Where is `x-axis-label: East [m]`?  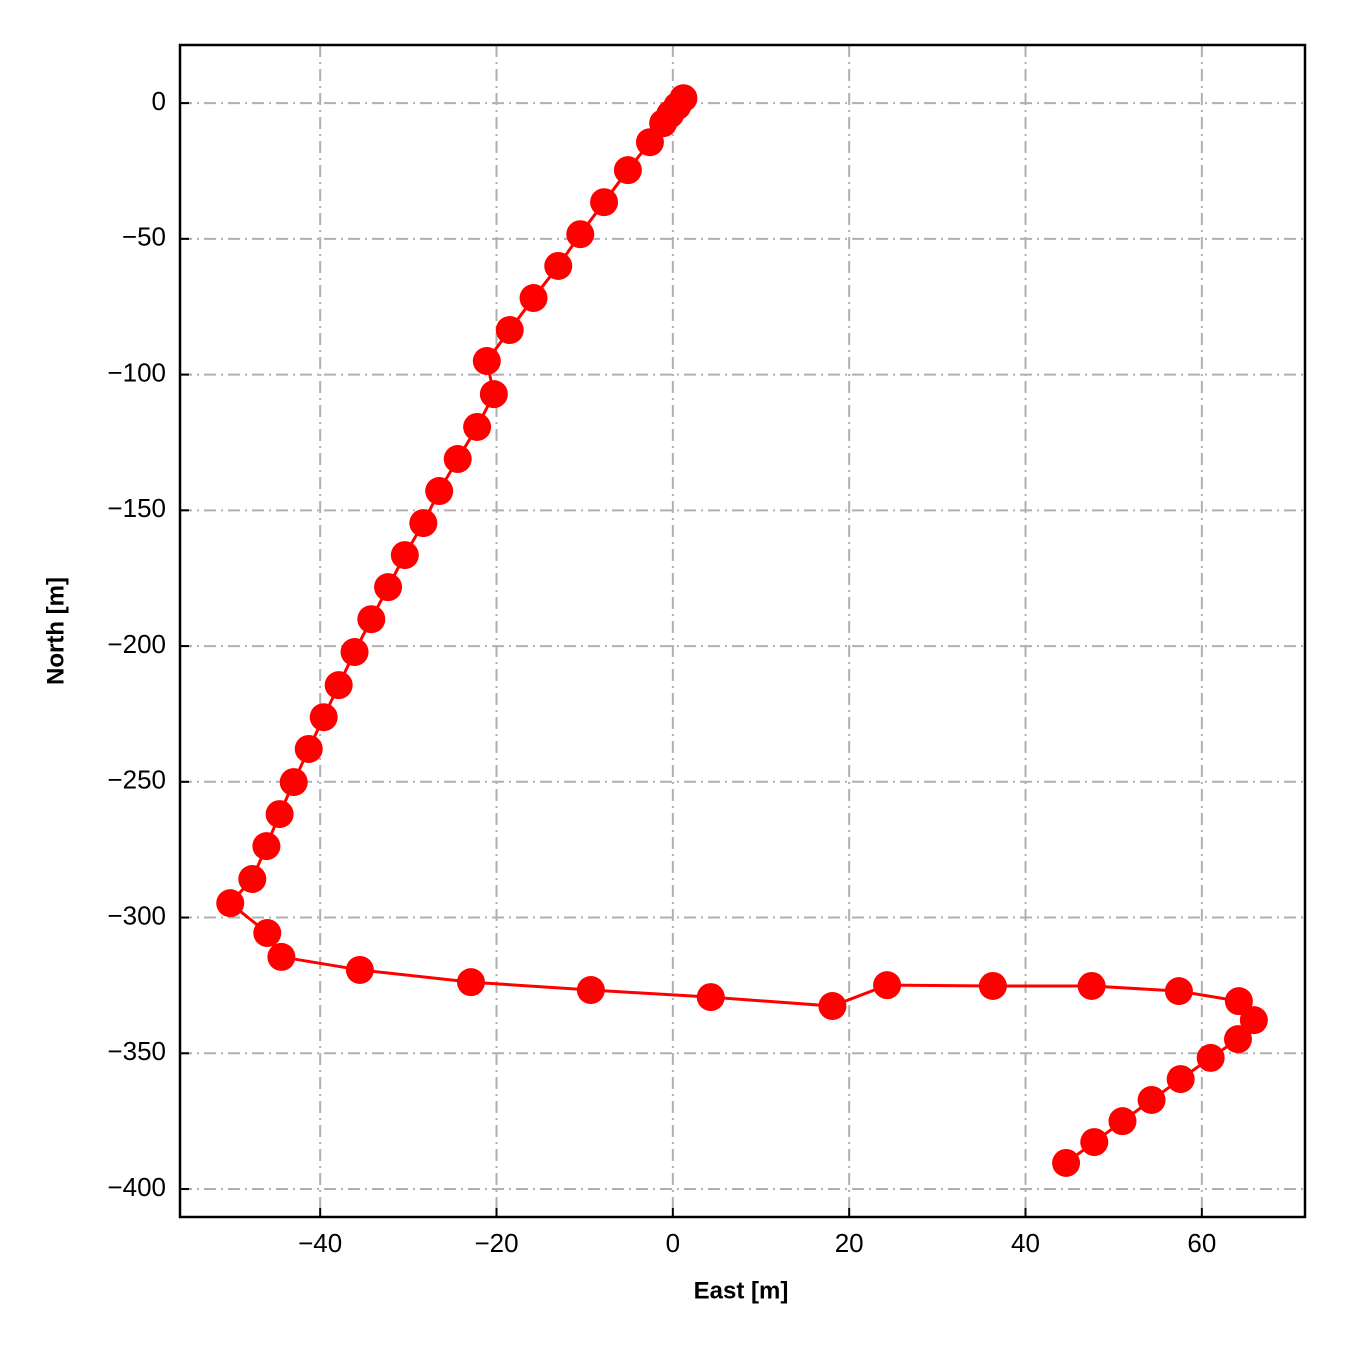
x-axis-label: East [m] is located at coordinates (741, 1290).